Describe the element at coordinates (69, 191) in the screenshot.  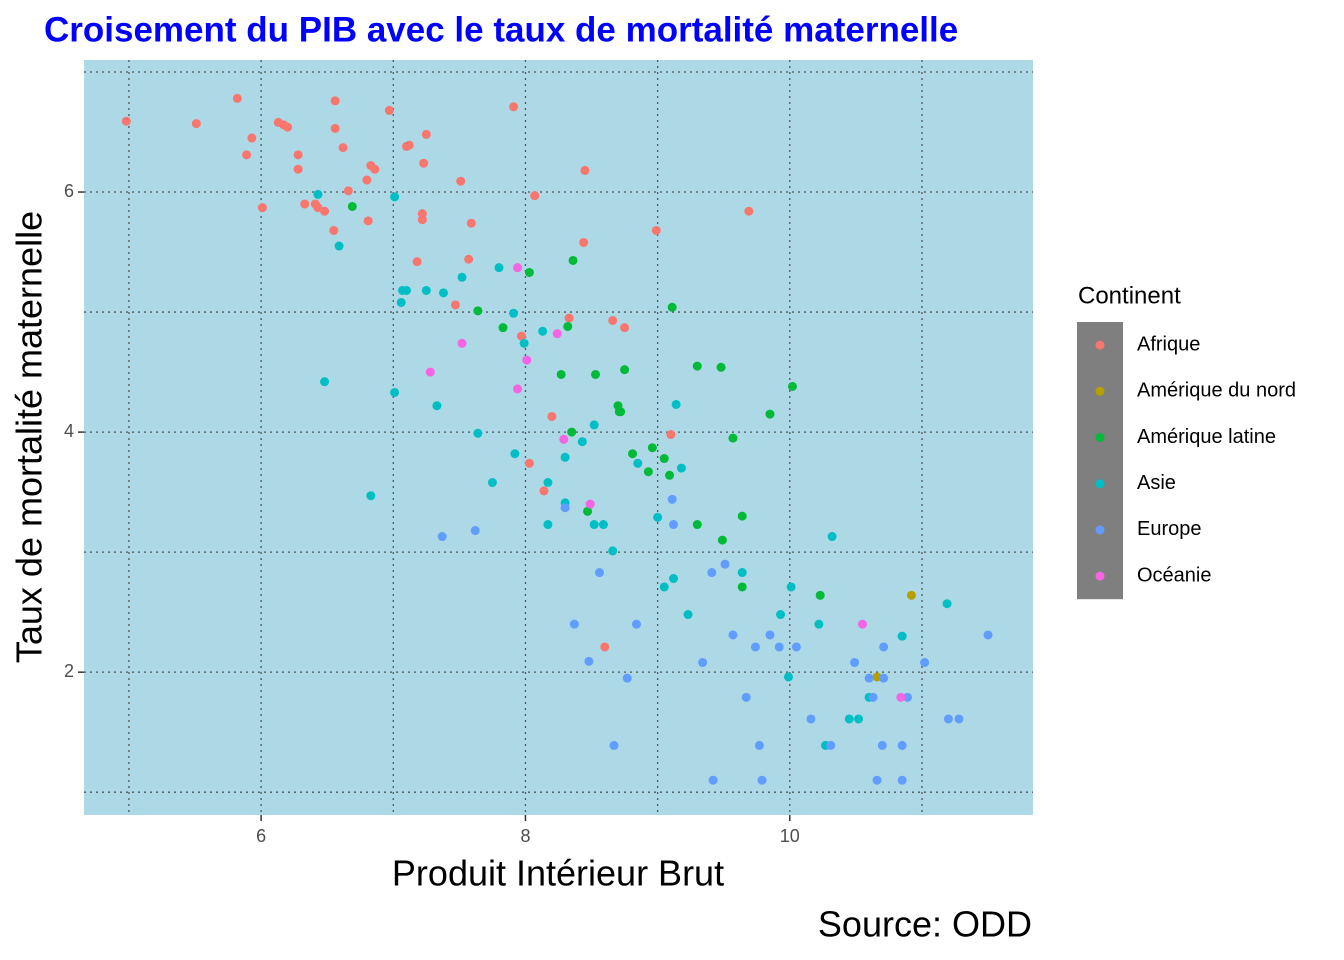
I see `y-tick-label: 6` at that location.